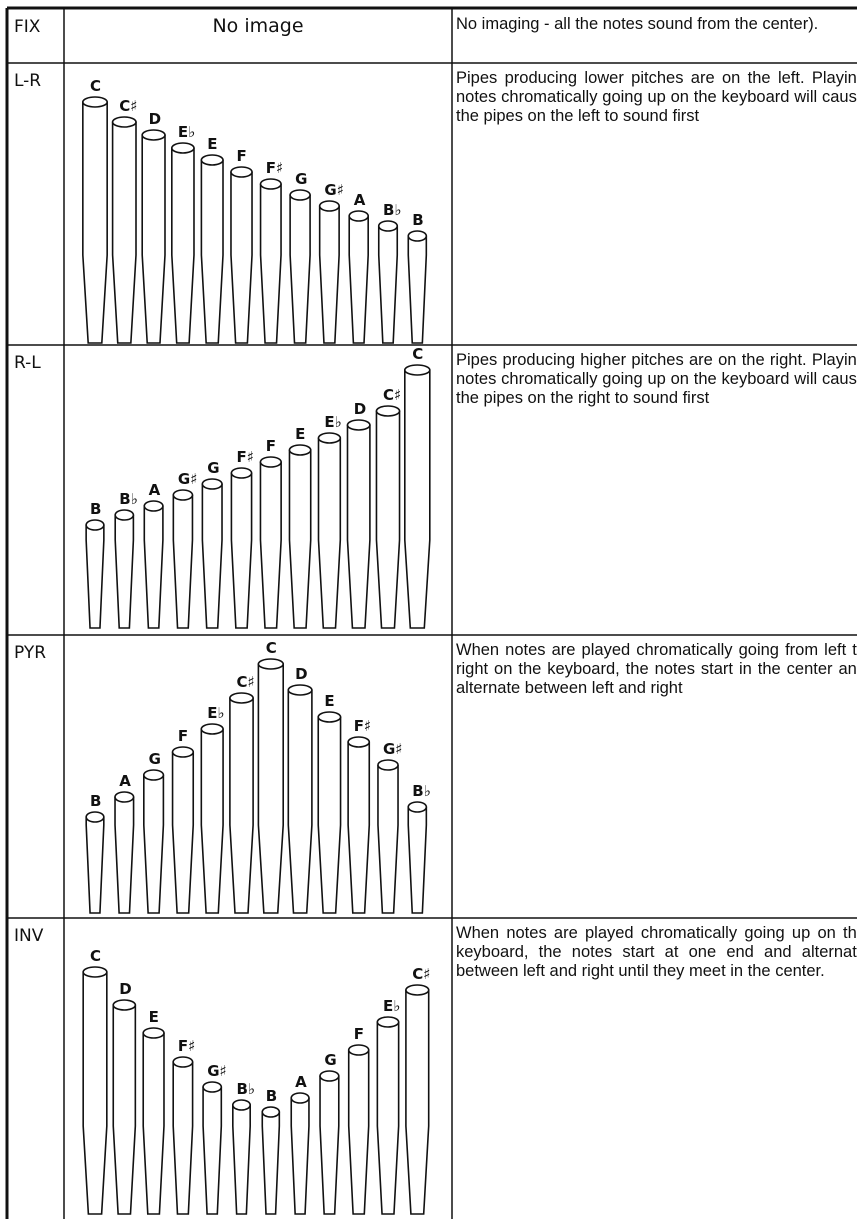 The width and height of the screenshot is (857, 1219). I want to click on pipe-note: A, so click(155, 490).